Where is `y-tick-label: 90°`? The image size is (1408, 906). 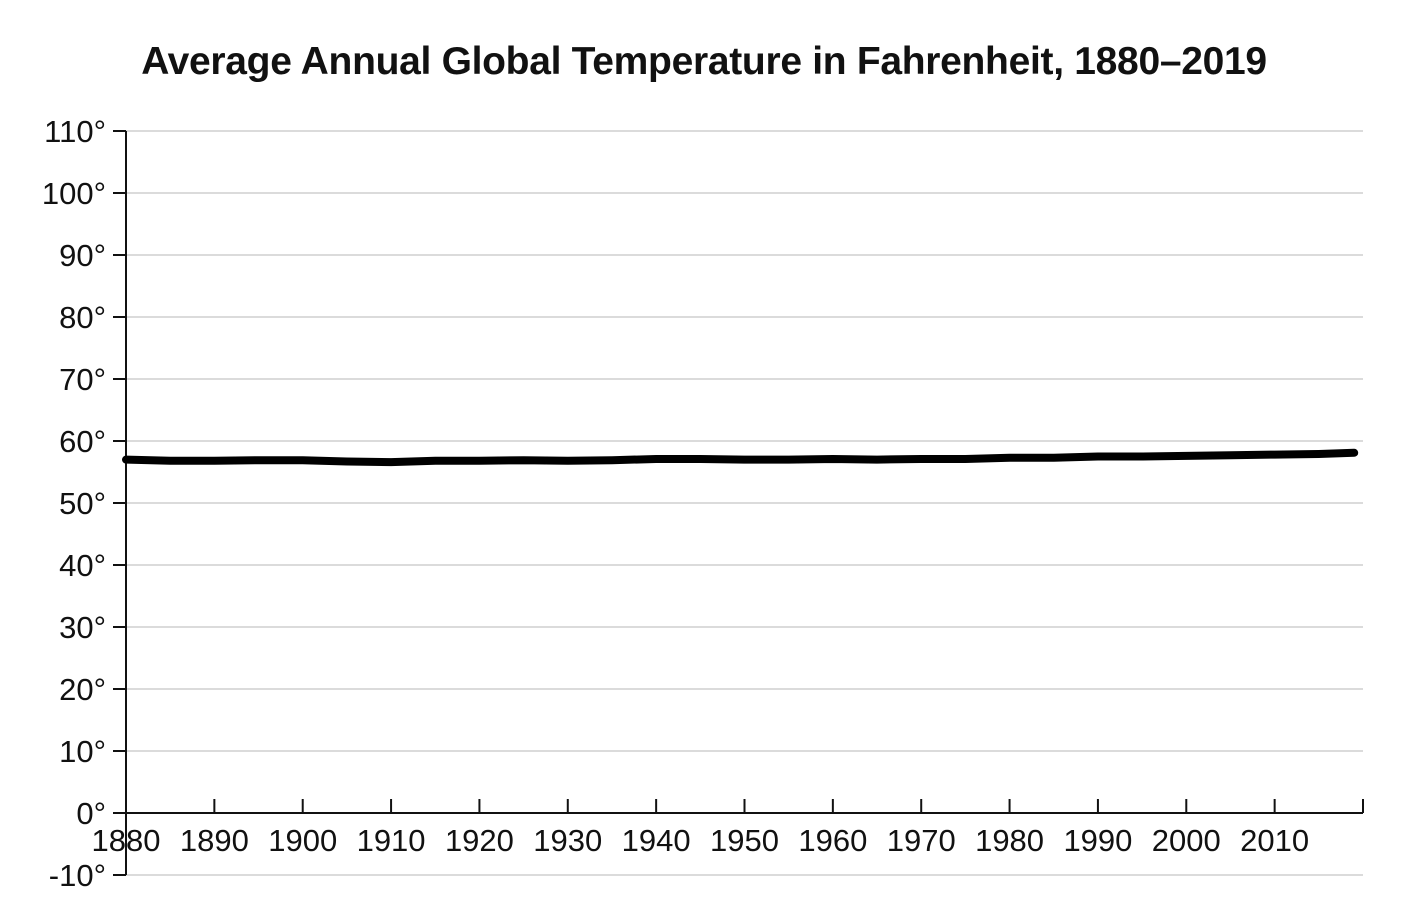
y-tick-label: 90° is located at coordinates (82, 255).